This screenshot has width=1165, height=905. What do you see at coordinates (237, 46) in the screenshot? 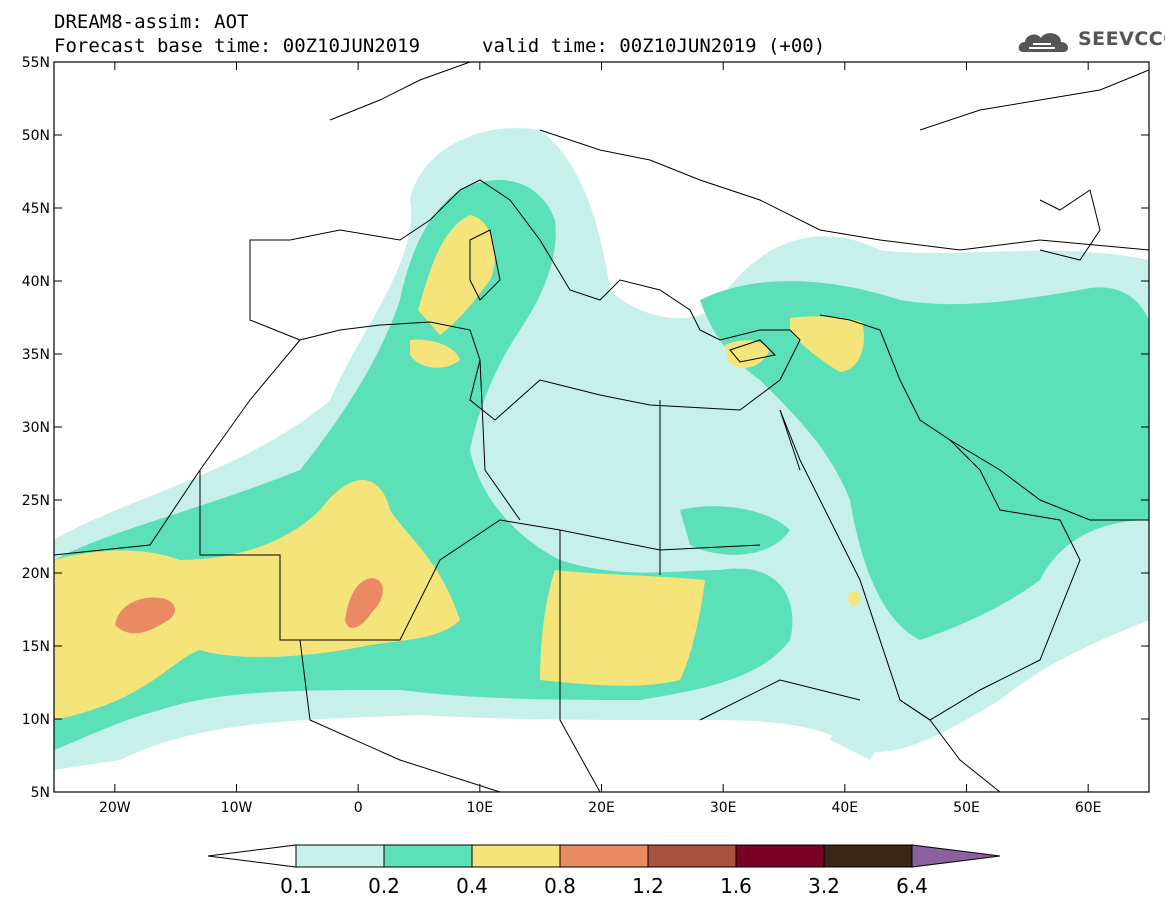
I see `forecast-base-time: Forecast base time: 00Z10JUN2019` at bounding box center [237, 46].